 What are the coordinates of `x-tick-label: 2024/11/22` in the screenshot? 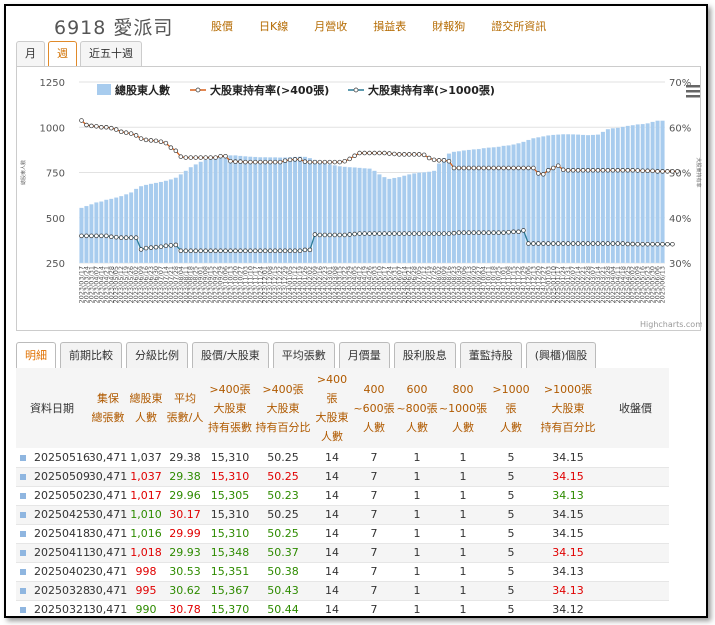 It's located at (519, 284).